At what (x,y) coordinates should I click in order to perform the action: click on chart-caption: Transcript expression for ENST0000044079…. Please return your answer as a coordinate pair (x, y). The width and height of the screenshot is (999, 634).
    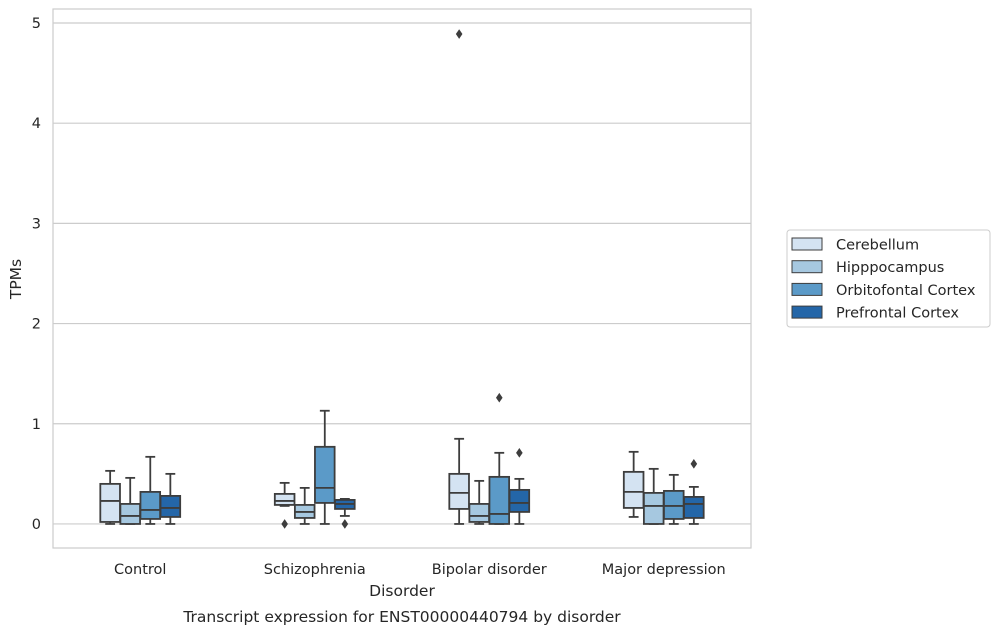
    Looking at the image, I should click on (401, 617).